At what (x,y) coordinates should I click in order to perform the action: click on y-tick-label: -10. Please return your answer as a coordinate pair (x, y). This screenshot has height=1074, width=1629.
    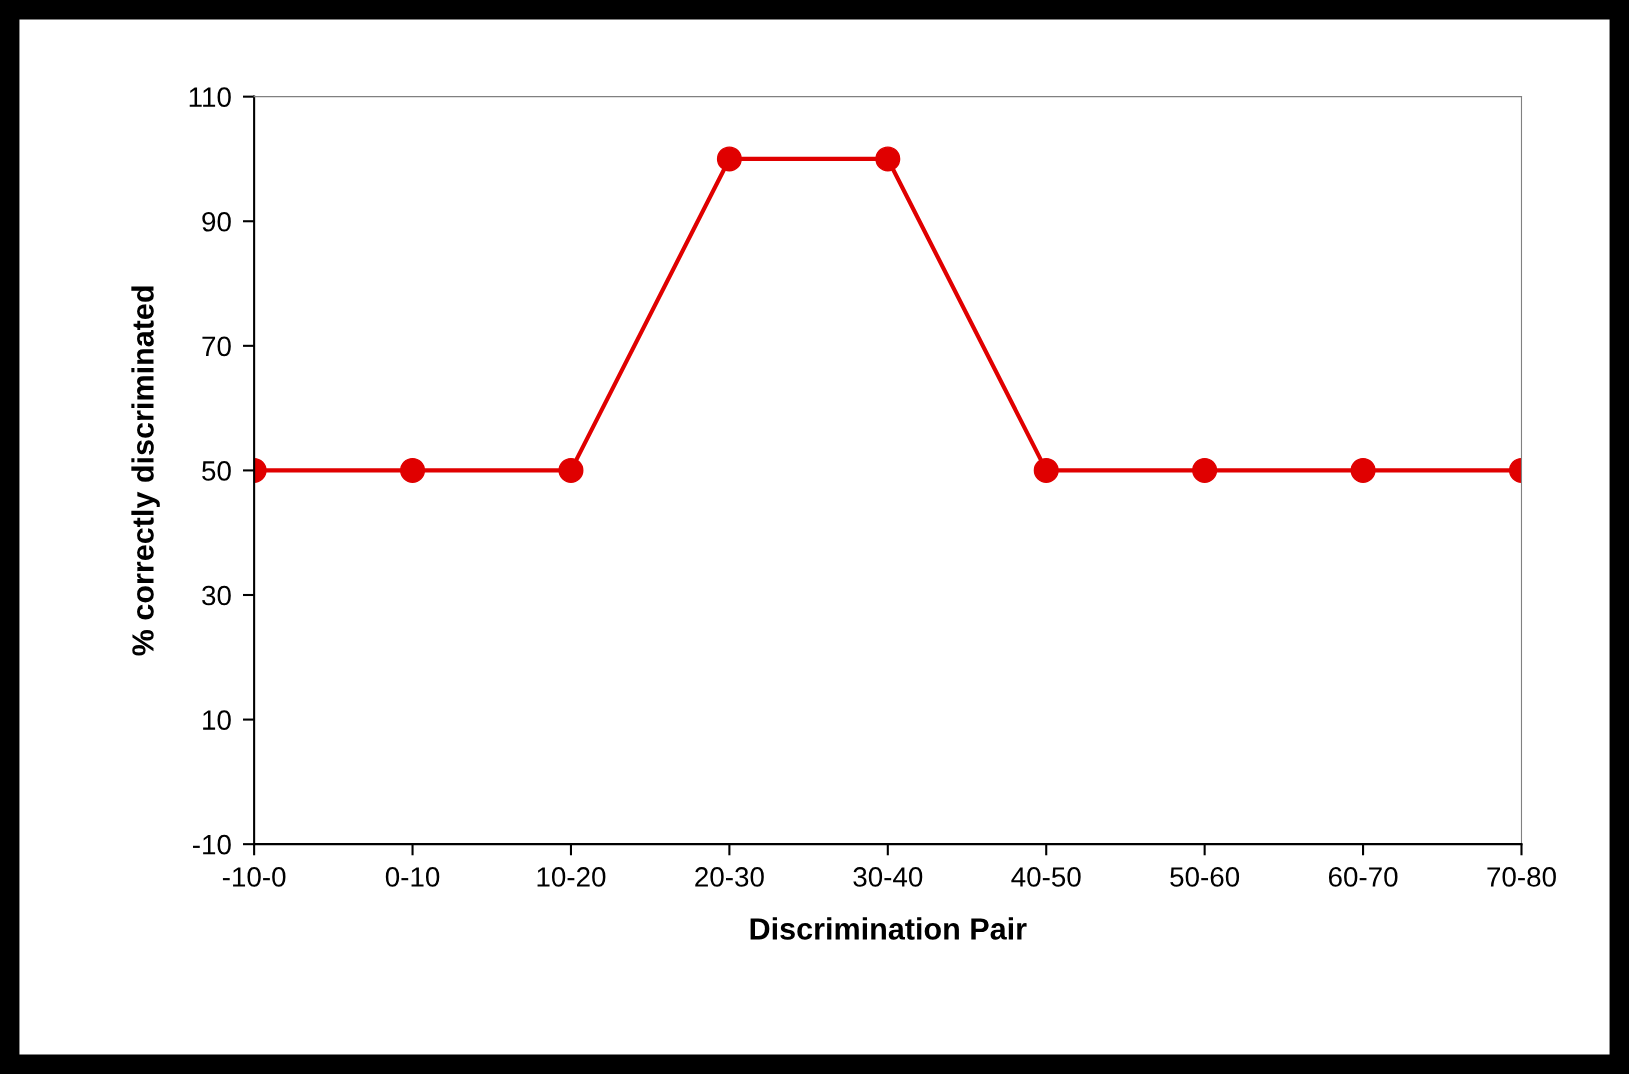
    Looking at the image, I should click on (211, 844).